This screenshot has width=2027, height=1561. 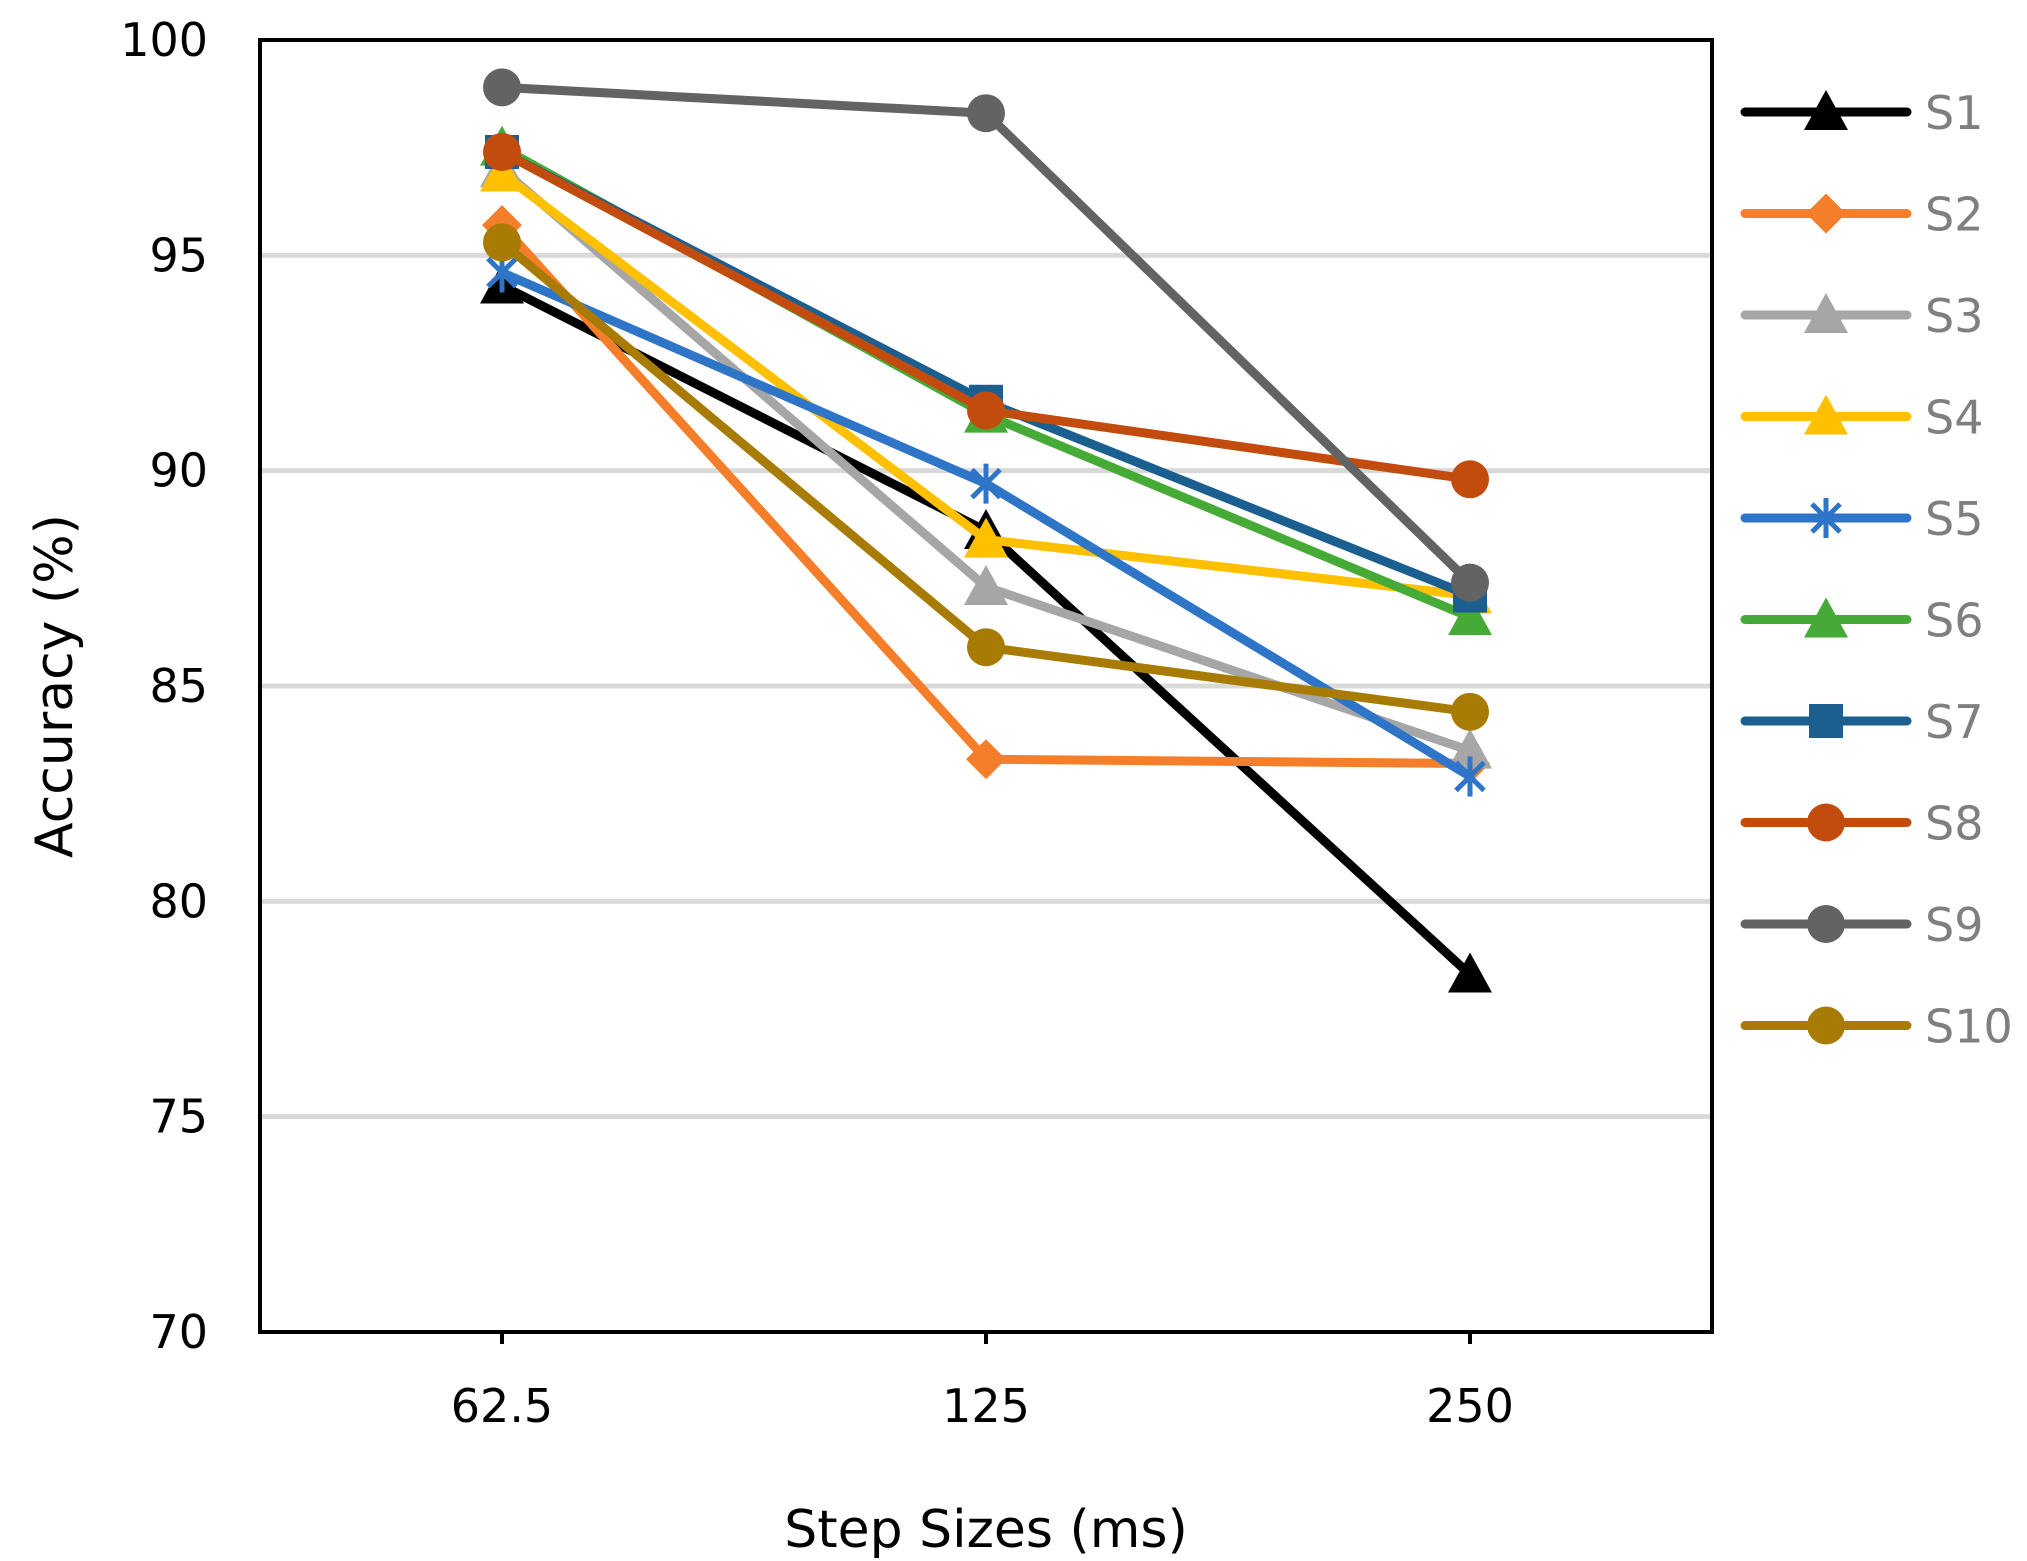 I want to click on y-tick-label: 90, so click(x=178, y=471).